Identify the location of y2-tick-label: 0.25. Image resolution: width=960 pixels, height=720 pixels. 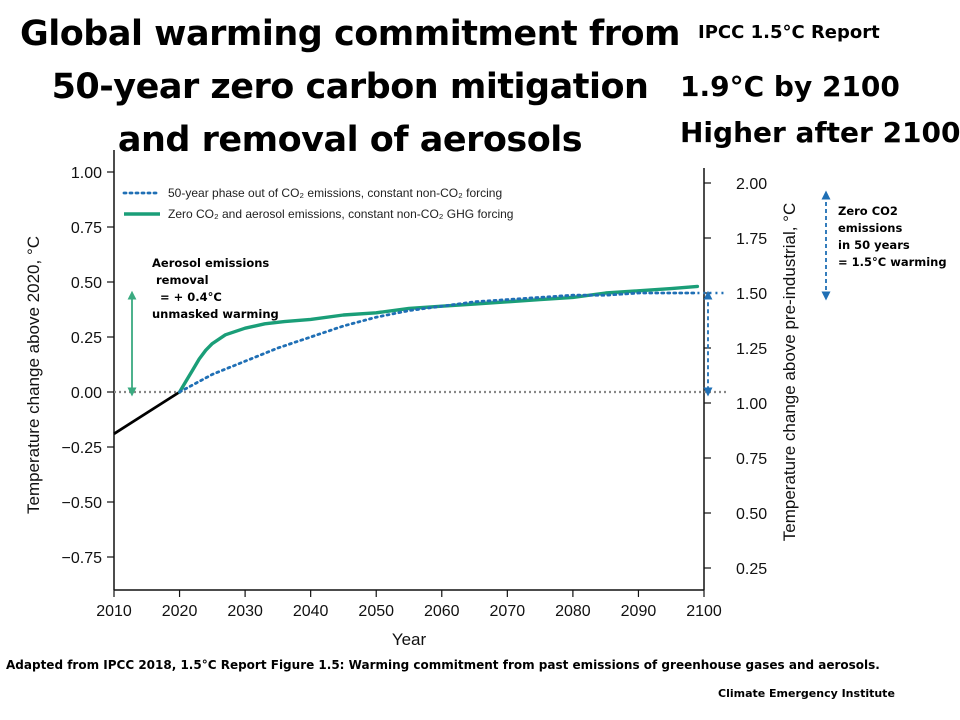
(751, 569).